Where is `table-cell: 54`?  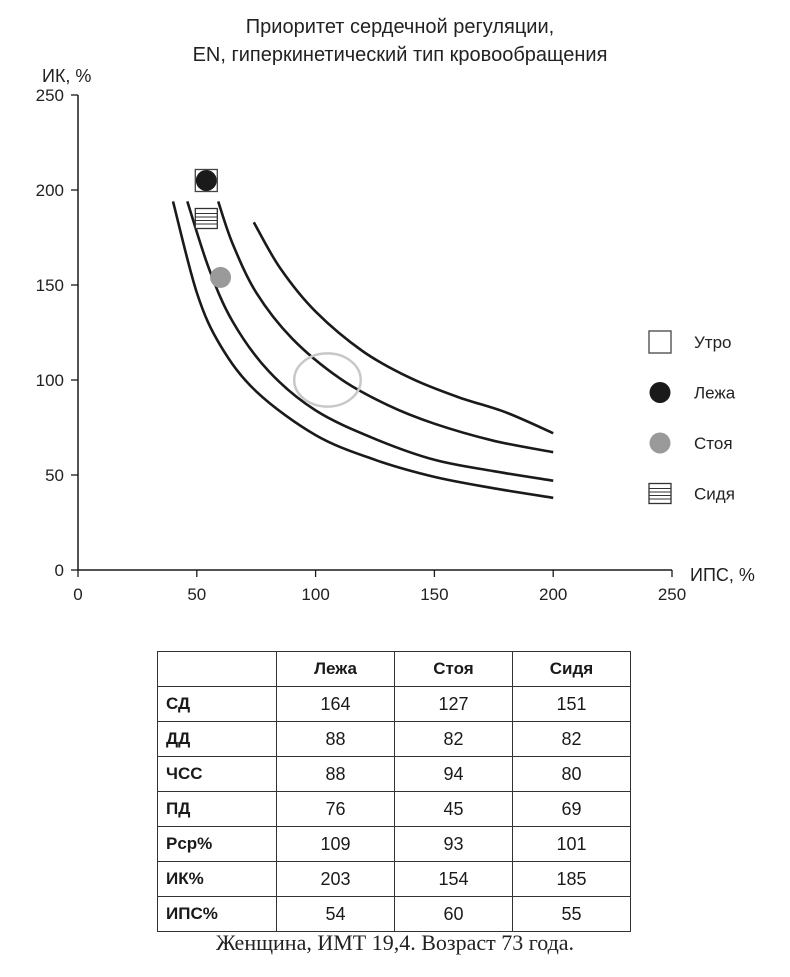 table-cell: 54 is located at coordinates (335, 914).